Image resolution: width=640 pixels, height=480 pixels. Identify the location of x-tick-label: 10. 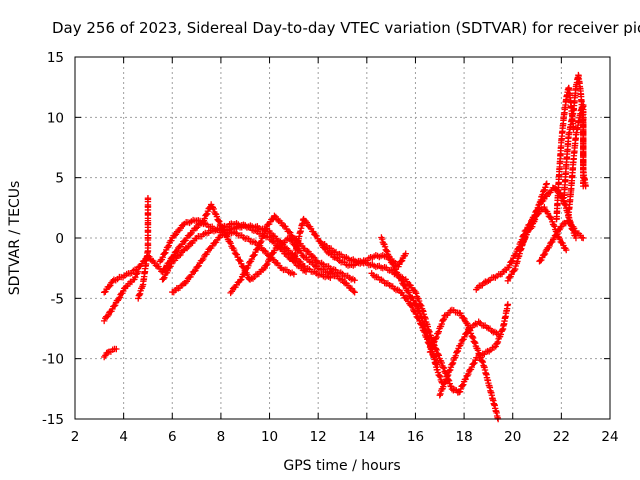
(269, 437).